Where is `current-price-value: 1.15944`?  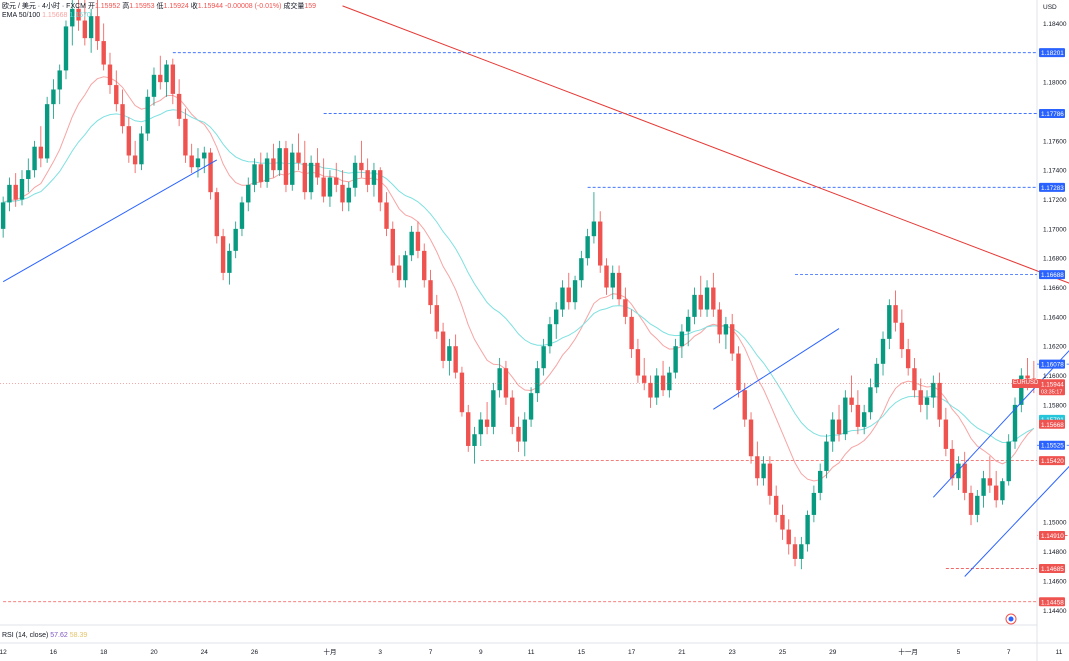 current-price-value: 1.15944 is located at coordinates (1052, 384).